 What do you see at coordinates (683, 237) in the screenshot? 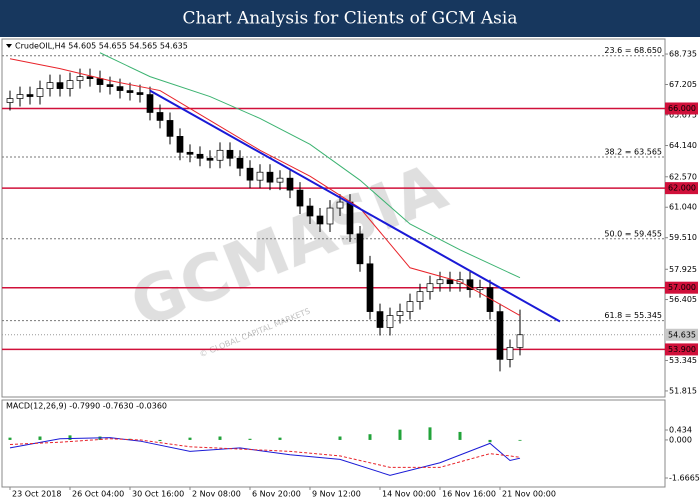
I see `y-tick-label: 59.510` at bounding box center [683, 237].